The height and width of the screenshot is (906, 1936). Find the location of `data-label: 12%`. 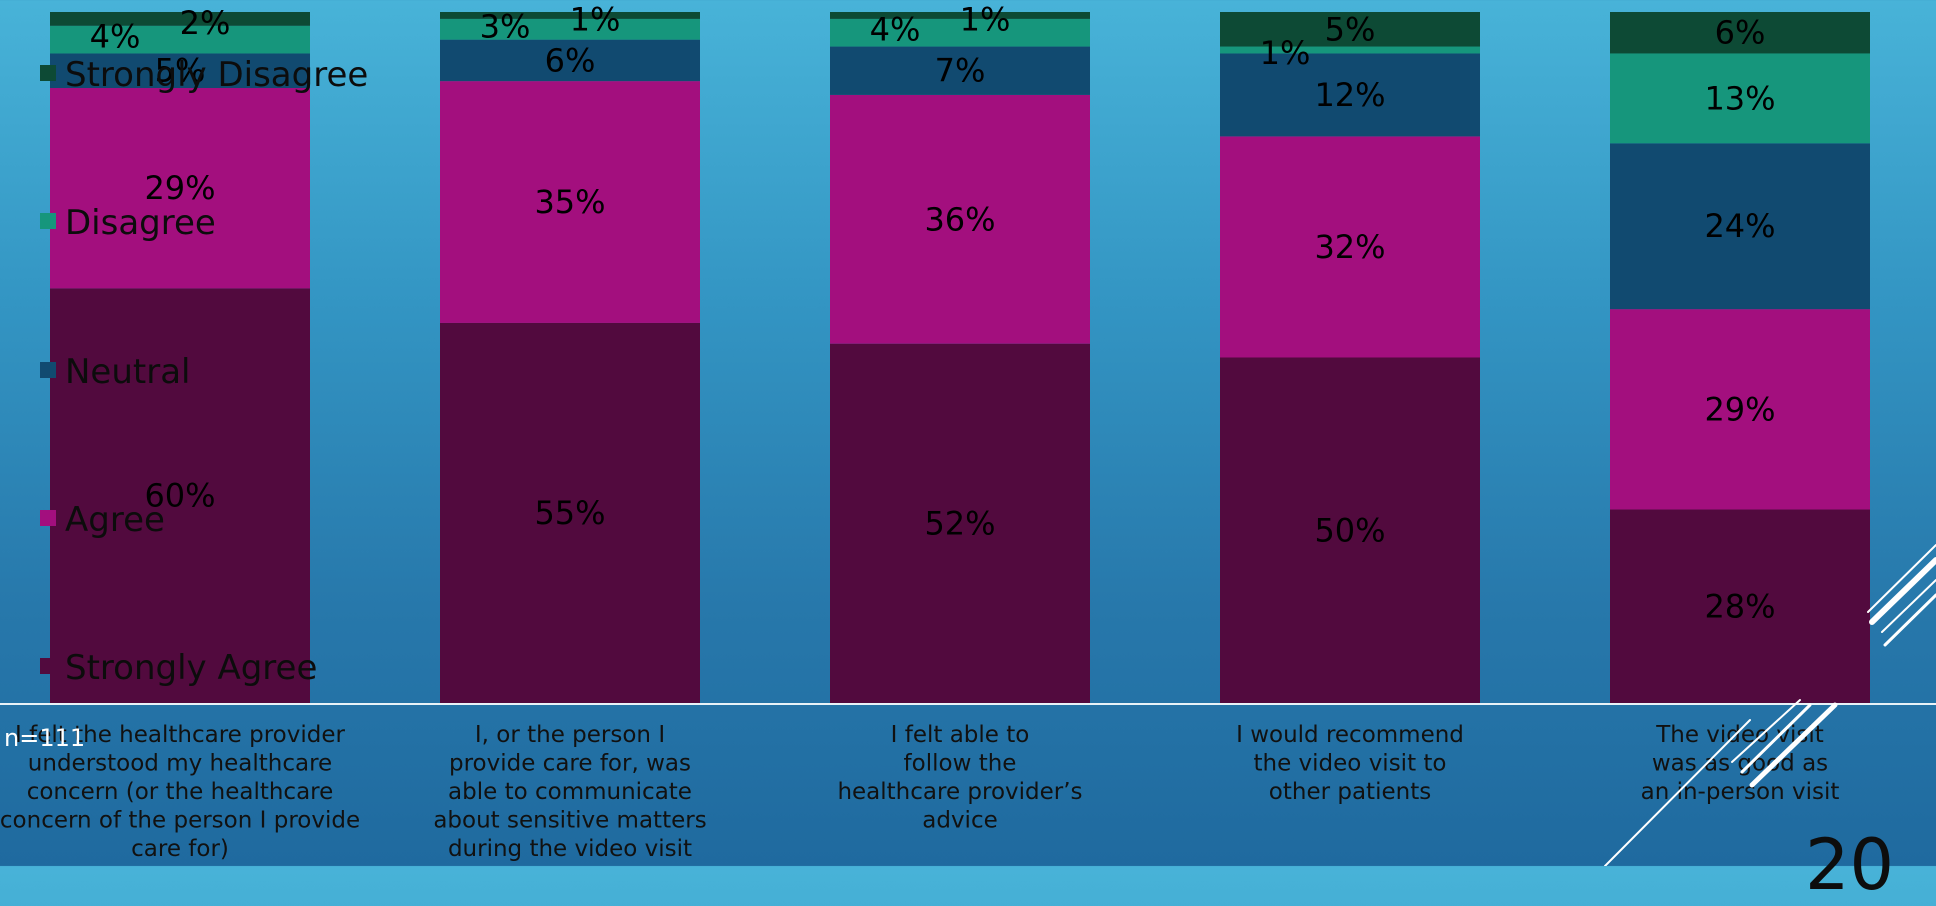

data-label: 12% is located at coordinates (1349, 95).